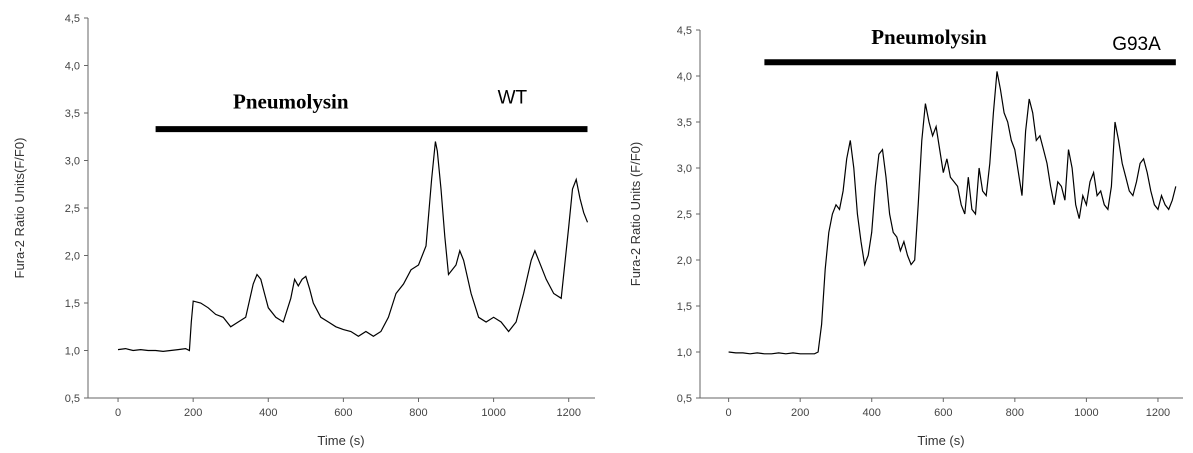  Describe the element at coordinates (684, 123) in the screenshot. I see `right-y-tick-label: 3,5` at that location.